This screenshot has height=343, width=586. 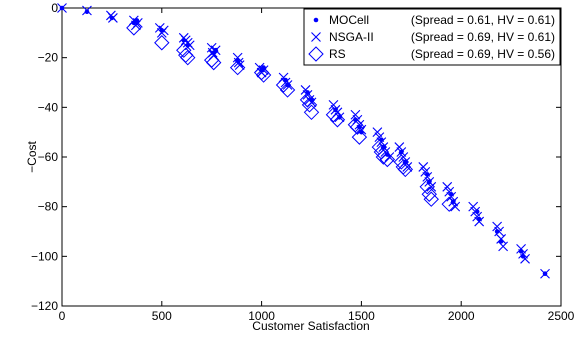 What do you see at coordinates (316, 37) in the screenshot?
I see `legend-x-marker` at bounding box center [316, 37].